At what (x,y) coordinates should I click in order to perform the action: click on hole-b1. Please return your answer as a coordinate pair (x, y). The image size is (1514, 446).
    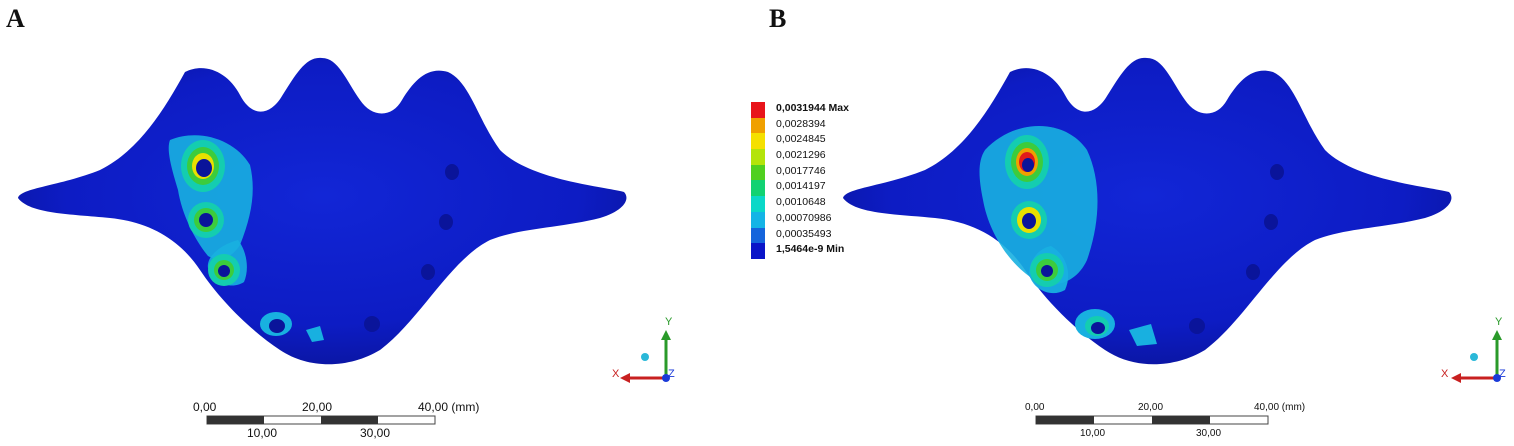
    Looking at the image, I should click on (1197, 326).